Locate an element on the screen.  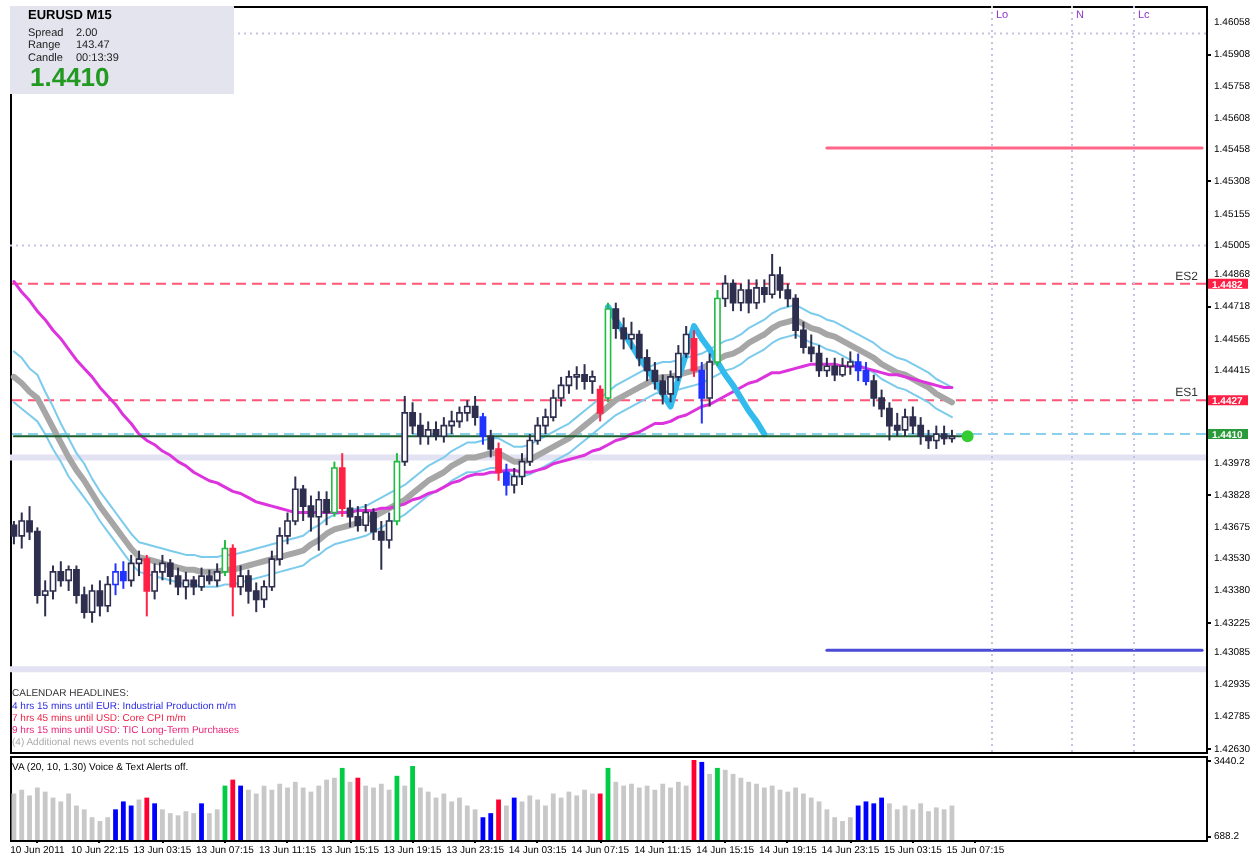
annotation: 1.4410 is located at coordinates (70, 77).